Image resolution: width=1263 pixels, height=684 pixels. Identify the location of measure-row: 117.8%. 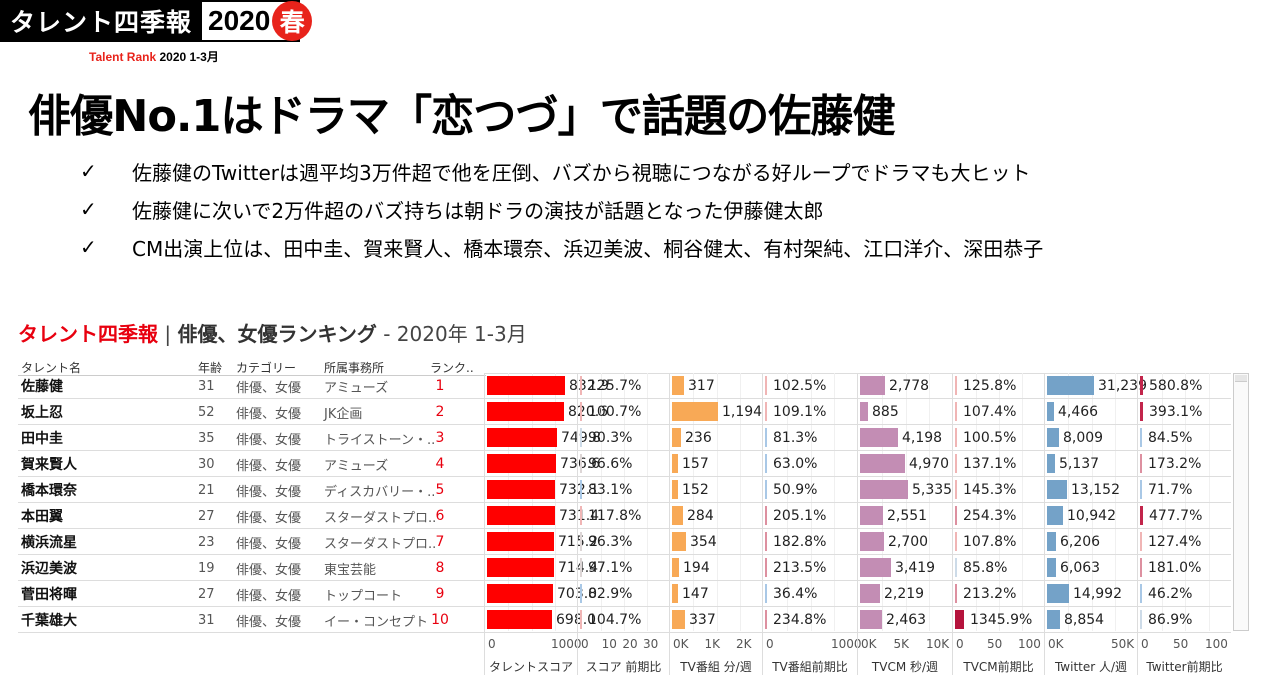
(623, 516).